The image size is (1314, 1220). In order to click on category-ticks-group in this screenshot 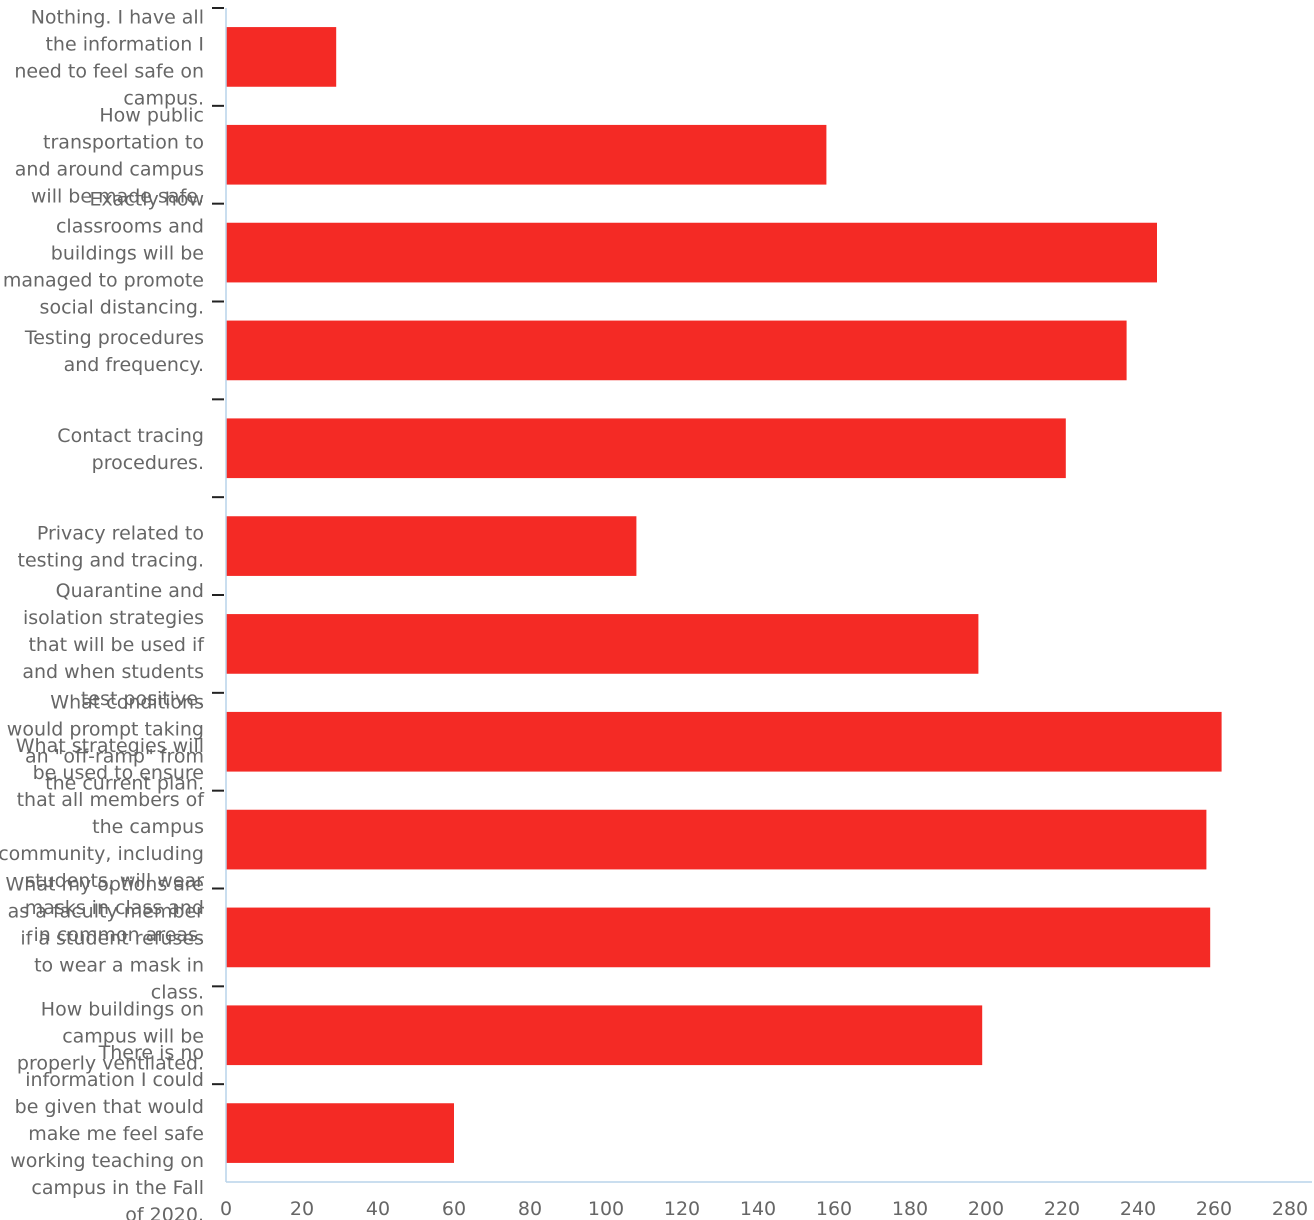, I will do `click(218, 546)`.